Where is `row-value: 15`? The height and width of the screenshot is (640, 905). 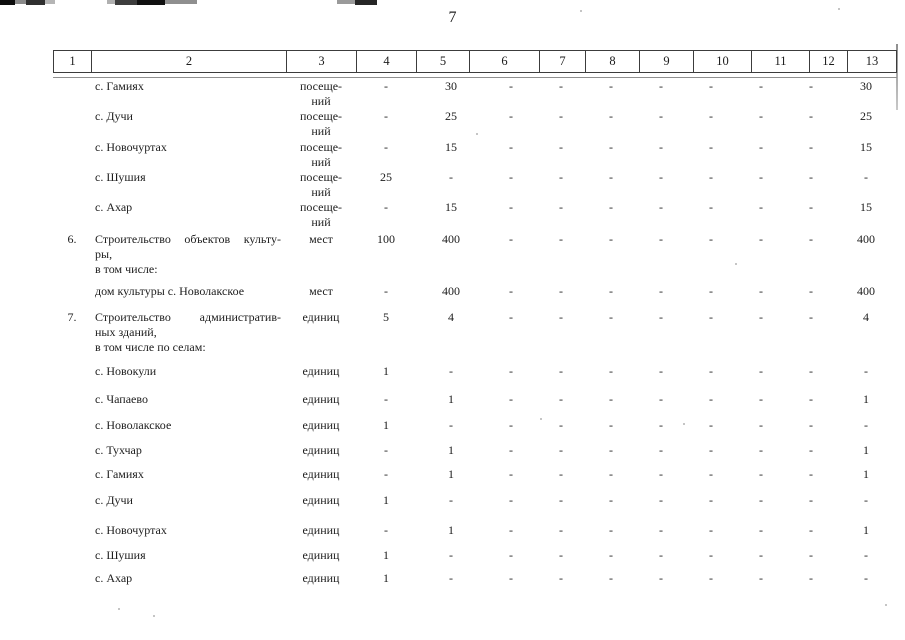 row-value: 15 is located at coordinates (866, 147).